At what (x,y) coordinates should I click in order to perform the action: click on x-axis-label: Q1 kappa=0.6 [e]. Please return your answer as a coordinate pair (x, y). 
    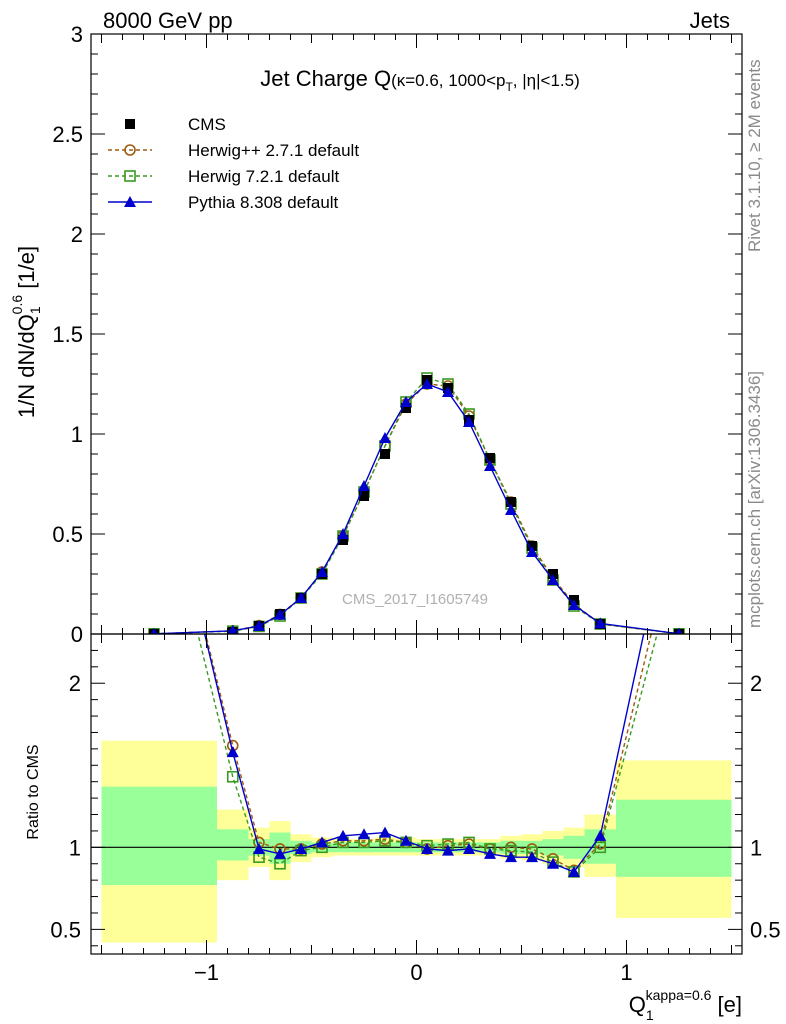
    Looking at the image, I should click on (685, 1005).